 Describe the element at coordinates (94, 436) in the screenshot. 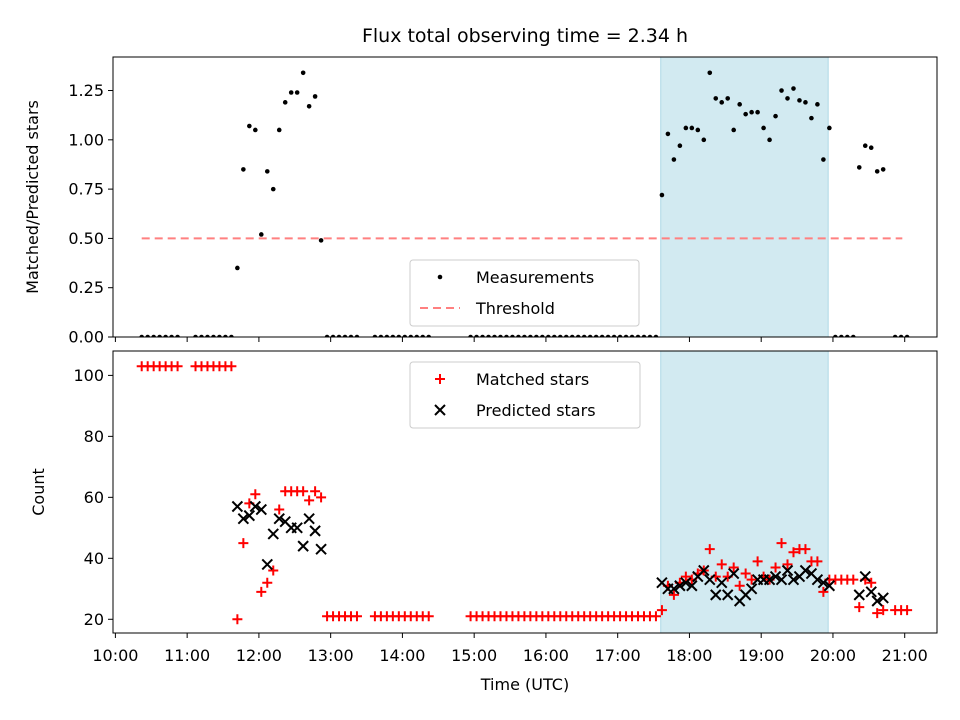

I see `y-tick-label: 80` at that location.